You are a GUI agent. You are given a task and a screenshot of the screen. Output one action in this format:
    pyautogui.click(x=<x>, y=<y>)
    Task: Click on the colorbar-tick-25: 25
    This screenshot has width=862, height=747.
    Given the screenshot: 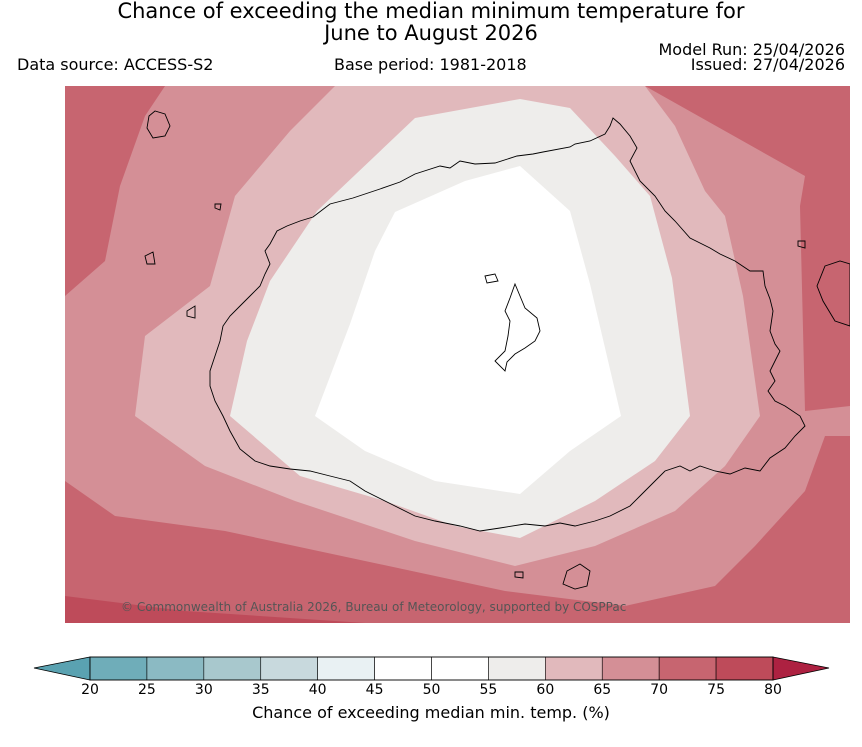 What is the action you would take?
    pyautogui.click(x=146, y=690)
    